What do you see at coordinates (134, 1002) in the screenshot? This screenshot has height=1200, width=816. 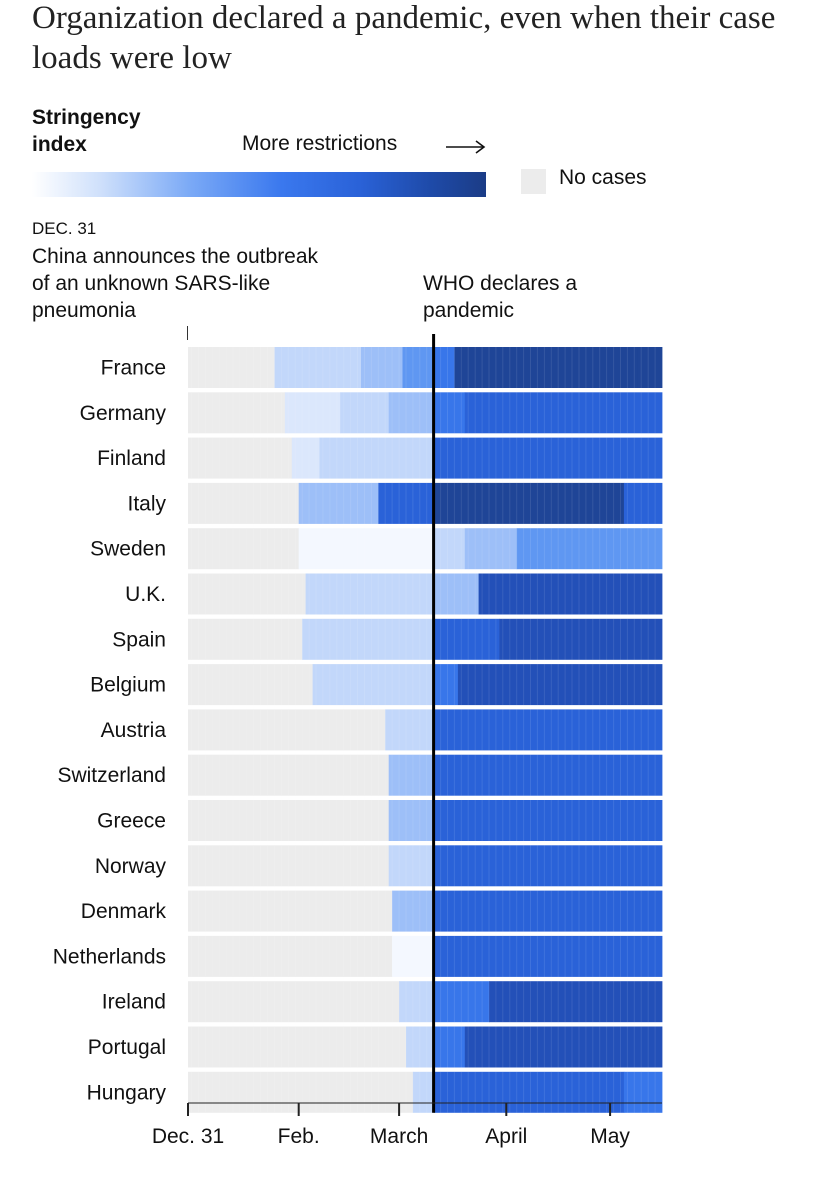 I see `country-label: Ireland` at bounding box center [134, 1002].